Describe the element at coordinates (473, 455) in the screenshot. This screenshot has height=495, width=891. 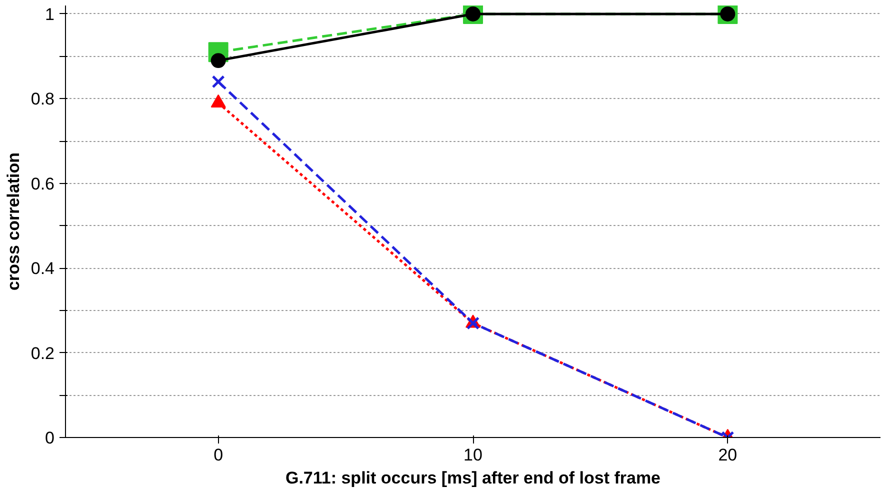
I see `x-tick-label: 10` at that location.